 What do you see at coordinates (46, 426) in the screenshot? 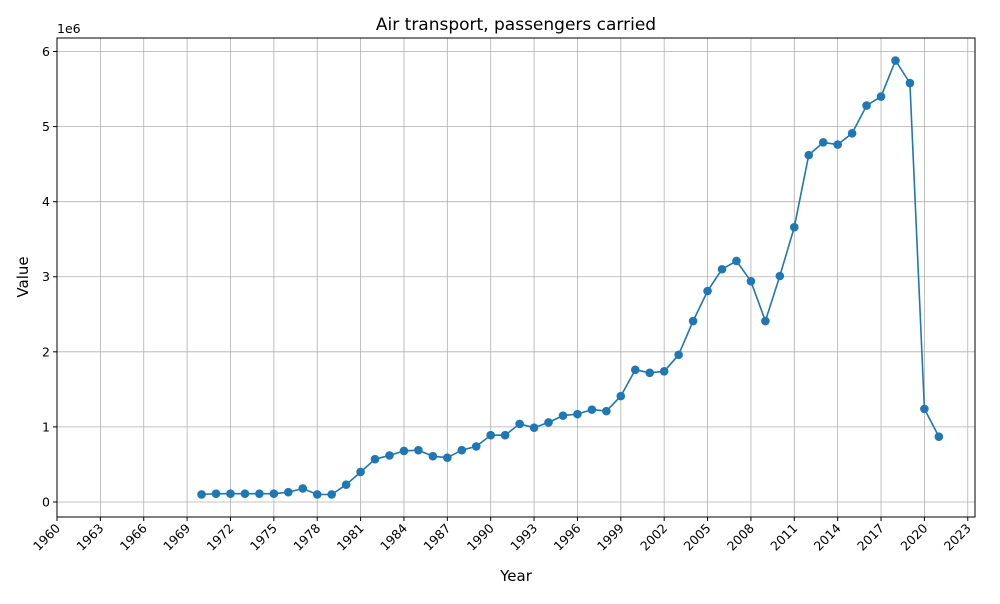
I see `y-tick-label: 1` at bounding box center [46, 426].